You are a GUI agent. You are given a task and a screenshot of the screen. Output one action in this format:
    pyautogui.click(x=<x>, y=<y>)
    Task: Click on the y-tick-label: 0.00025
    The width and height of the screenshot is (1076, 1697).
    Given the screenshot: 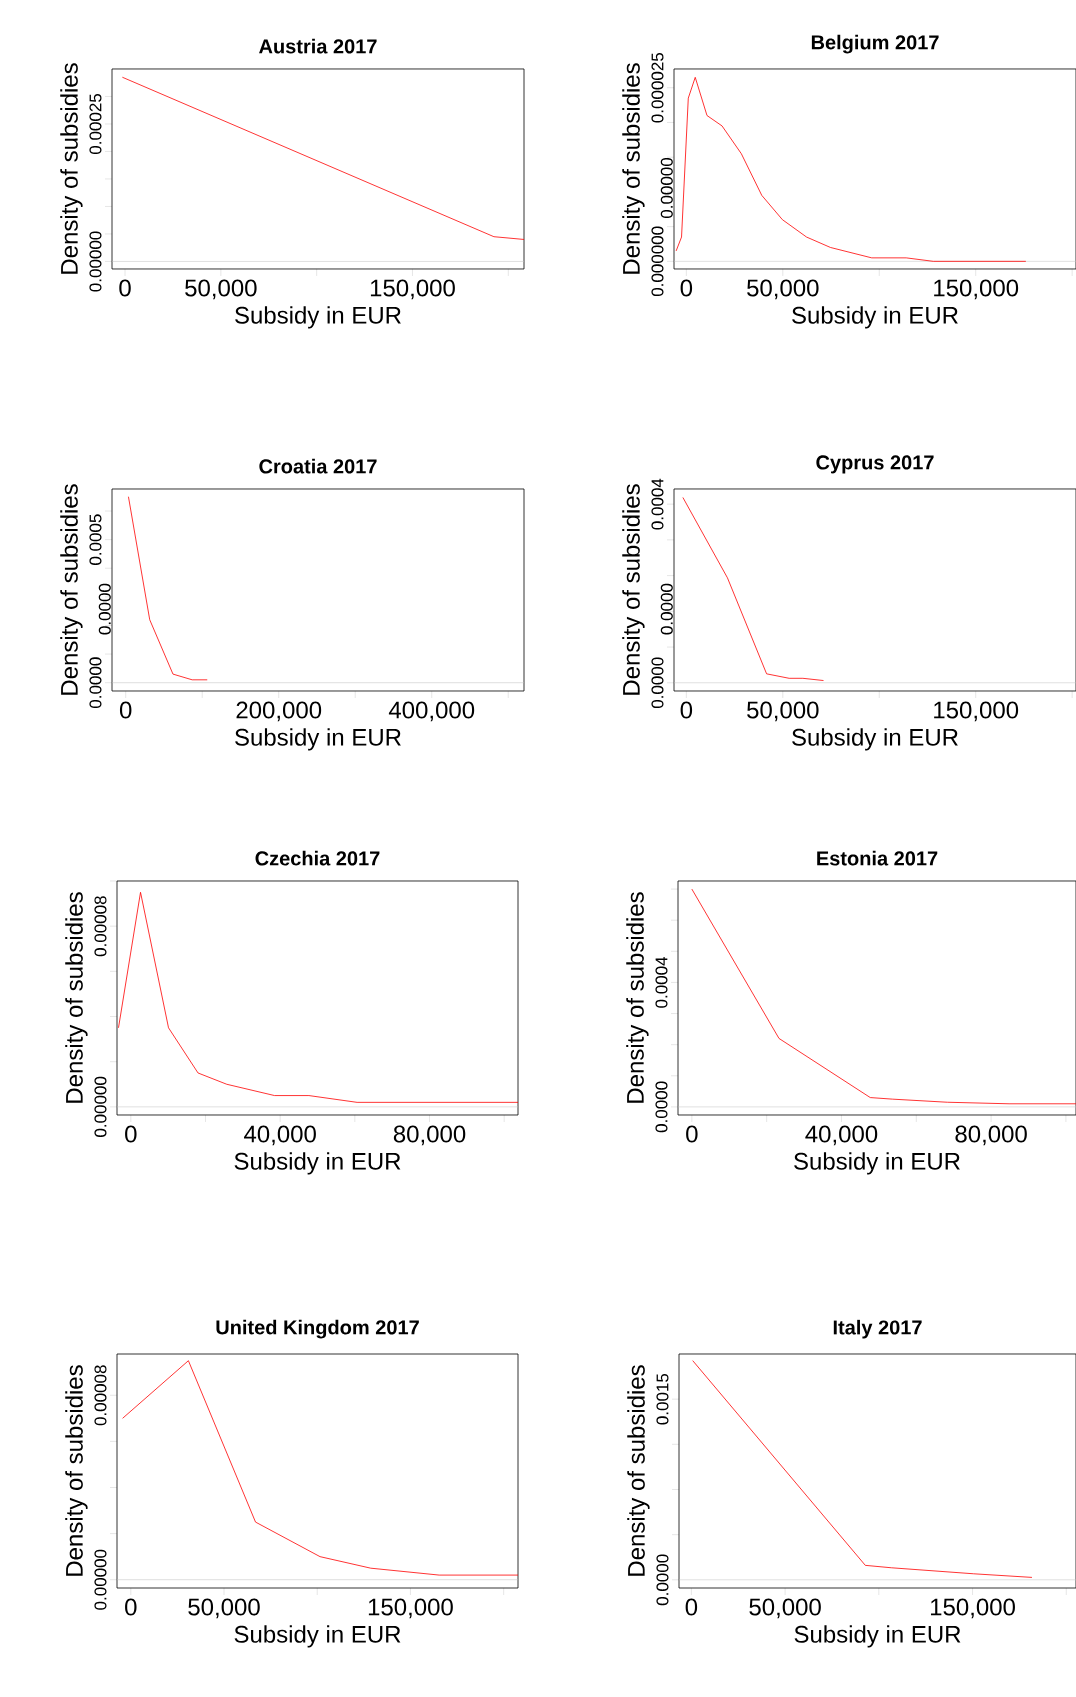 What is the action you would take?
    pyautogui.click(x=95, y=124)
    